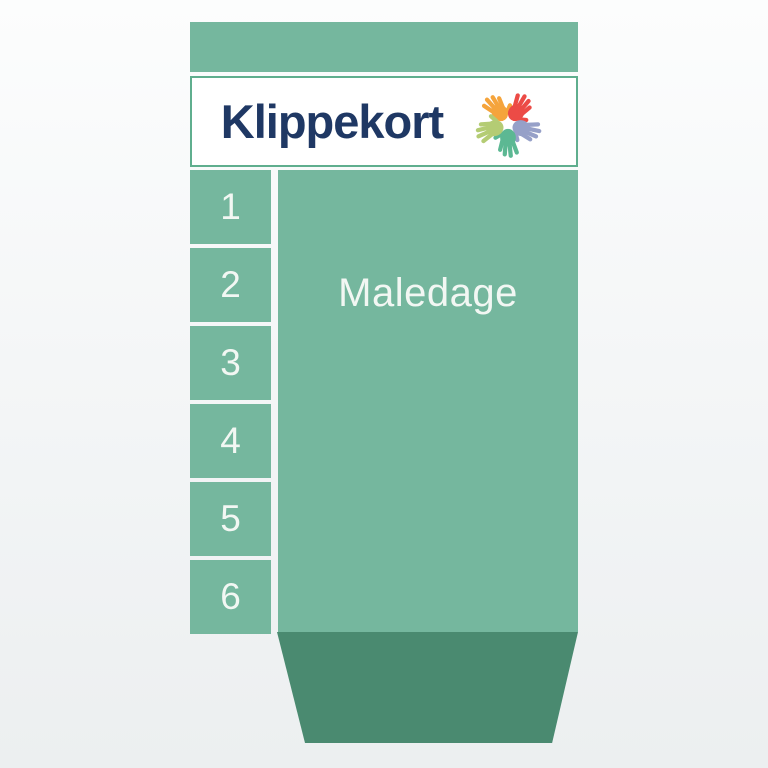 Image resolution: width=768 pixels, height=768 pixels. Describe the element at coordinates (230, 402) in the screenshot. I see `punch-column: 1 2 3 4 5 6` at that location.